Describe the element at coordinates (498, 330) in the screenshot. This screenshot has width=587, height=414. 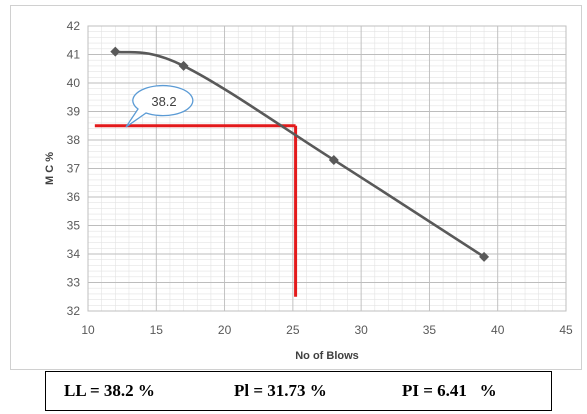
I see `x-tick-label: 40` at that location.